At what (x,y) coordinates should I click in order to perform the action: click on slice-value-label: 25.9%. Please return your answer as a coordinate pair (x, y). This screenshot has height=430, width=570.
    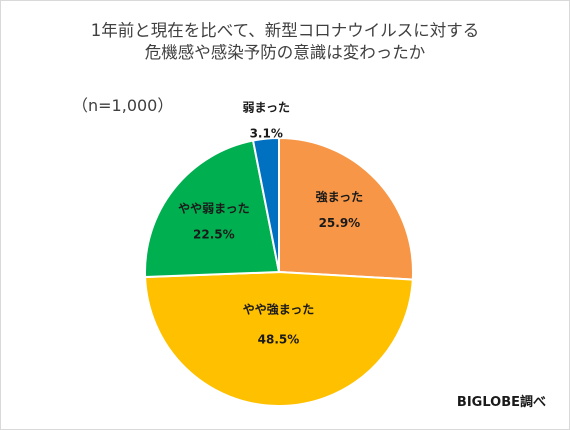
    Looking at the image, I should click on (340, 223).